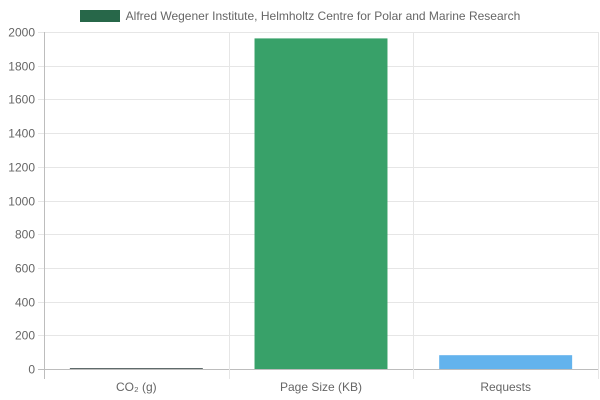 The width and height of the screenshot is (600, 400). I want to click on y-tick-label: 1200, so click(21, 168).